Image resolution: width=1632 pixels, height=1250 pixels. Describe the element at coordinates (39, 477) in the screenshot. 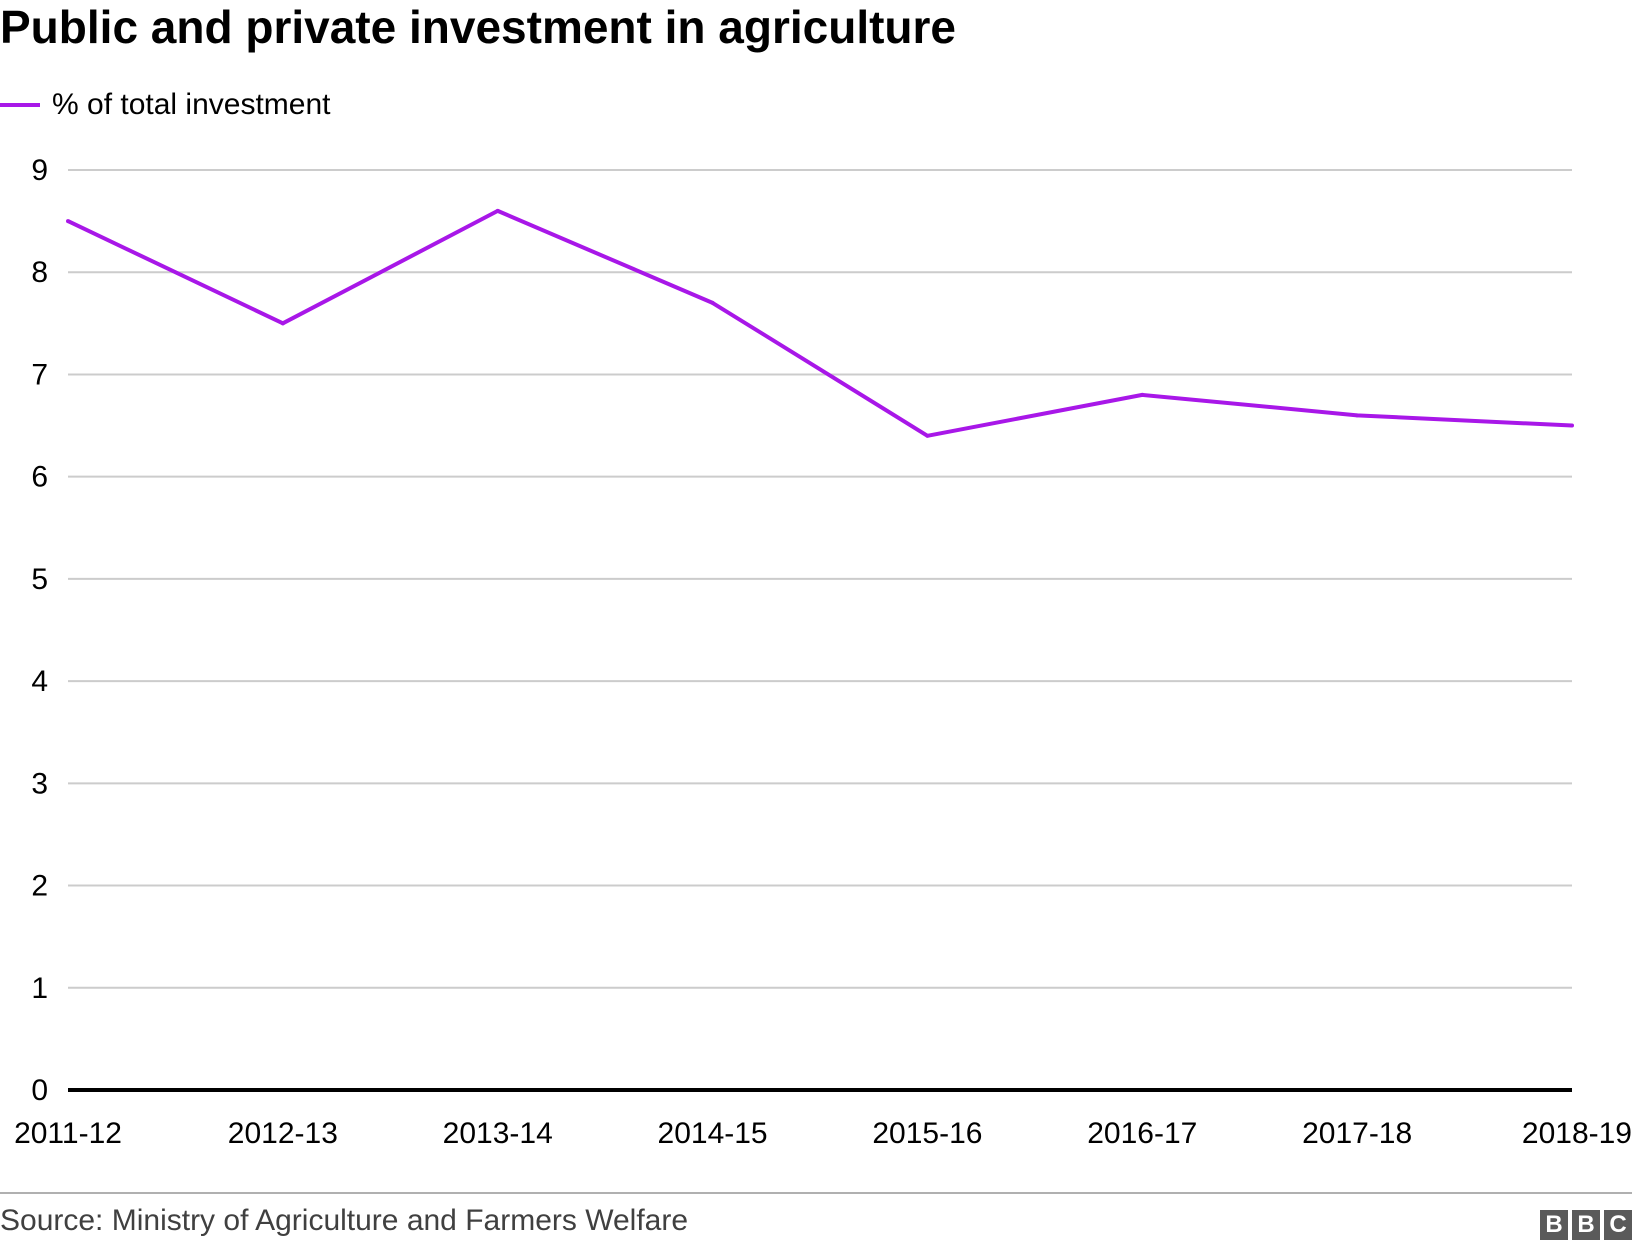

I see `y-tick-label: 6` at that location.